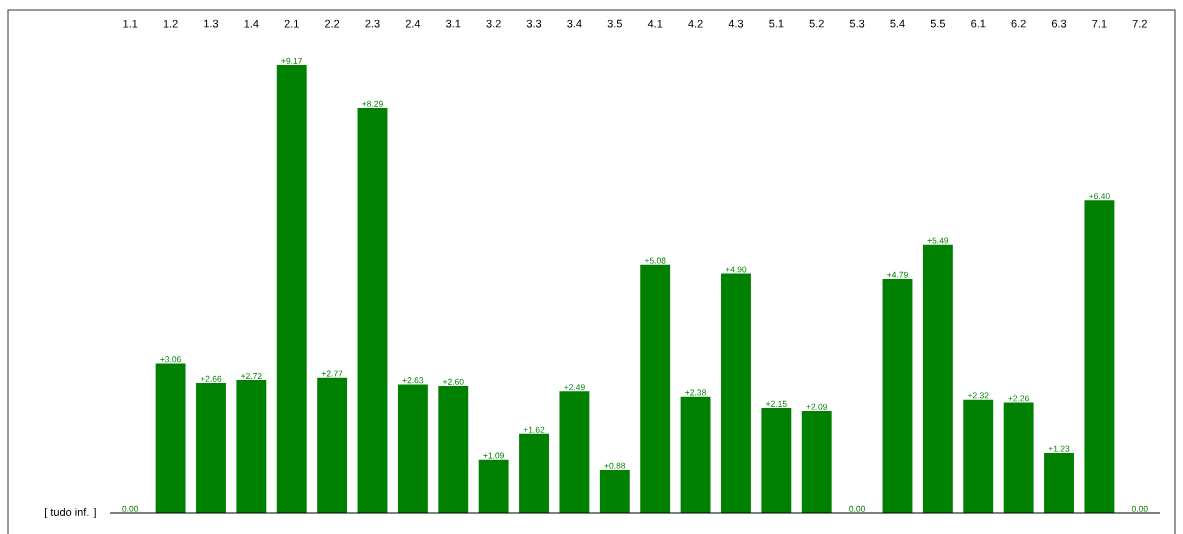 The width and height of the screenshot is (1183, 534). I want to click on data-label: +5.08, so click(655, 260).